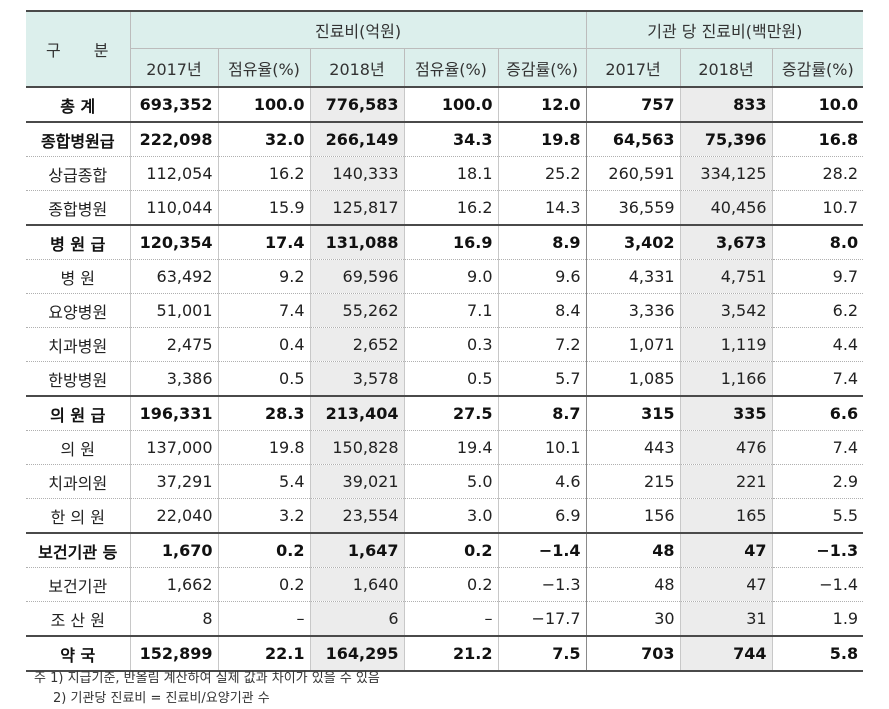  Describe the element at coordinates (542, 618) in the screenshot. I see `cell-value: −17.7` at that location.